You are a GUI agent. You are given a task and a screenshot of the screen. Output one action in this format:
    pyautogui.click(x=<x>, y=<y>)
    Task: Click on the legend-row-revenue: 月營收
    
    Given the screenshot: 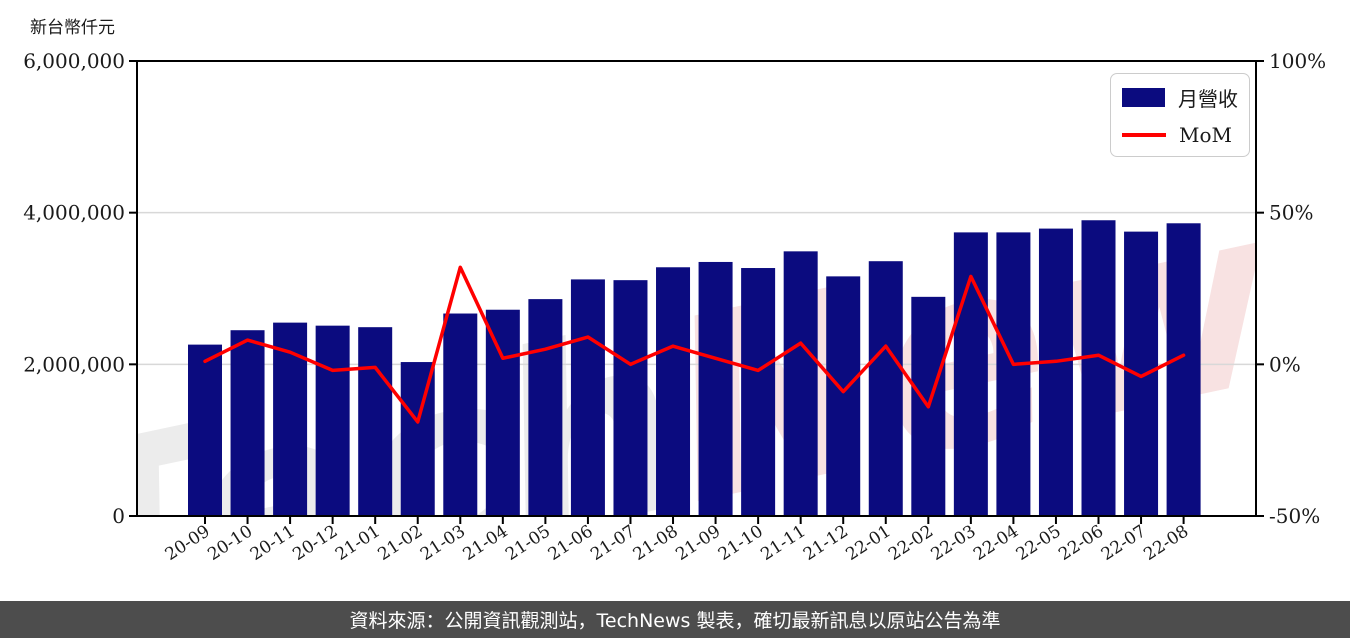 What is the action you would take?
    pyautogui.click(x=1180, y=97)
    